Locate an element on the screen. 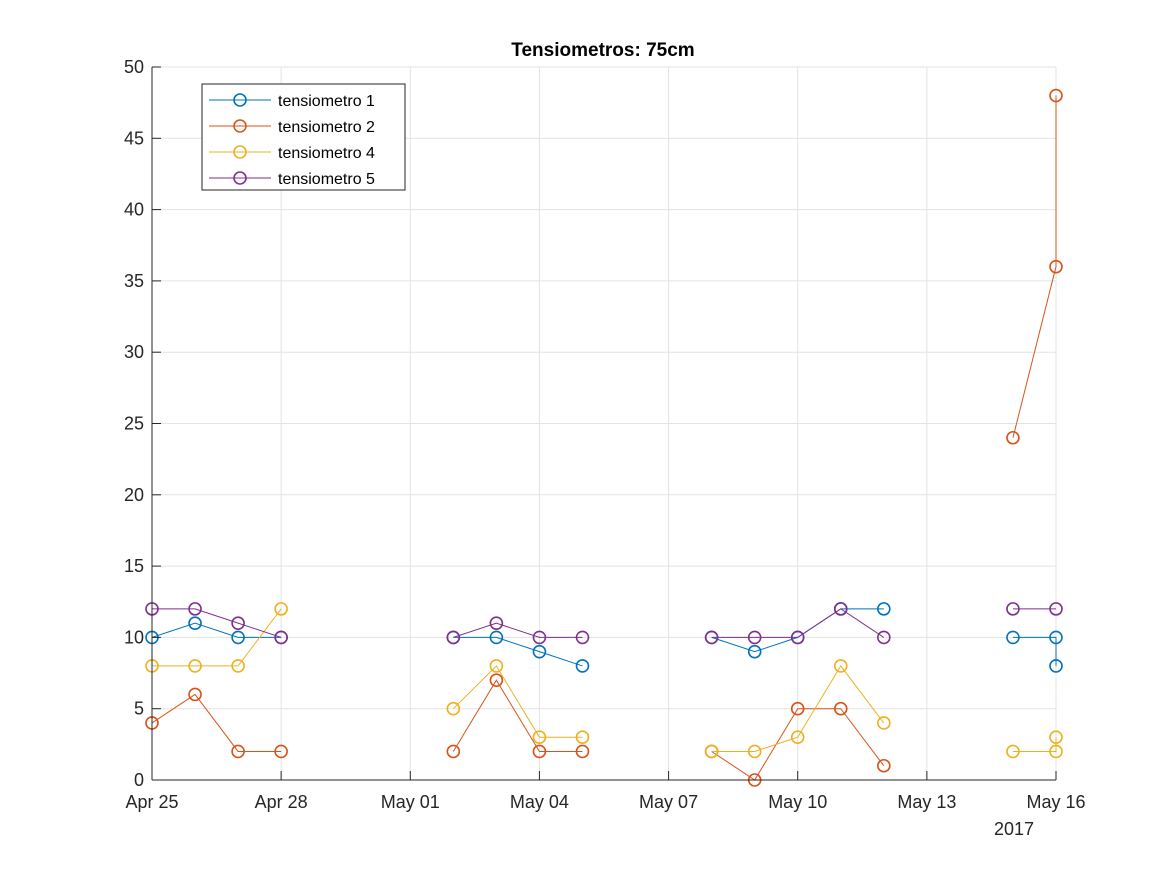 The height and width of the screenshot is (875, 1167). legend-label: tensiometro 2 is located at coordinates (326, 127).